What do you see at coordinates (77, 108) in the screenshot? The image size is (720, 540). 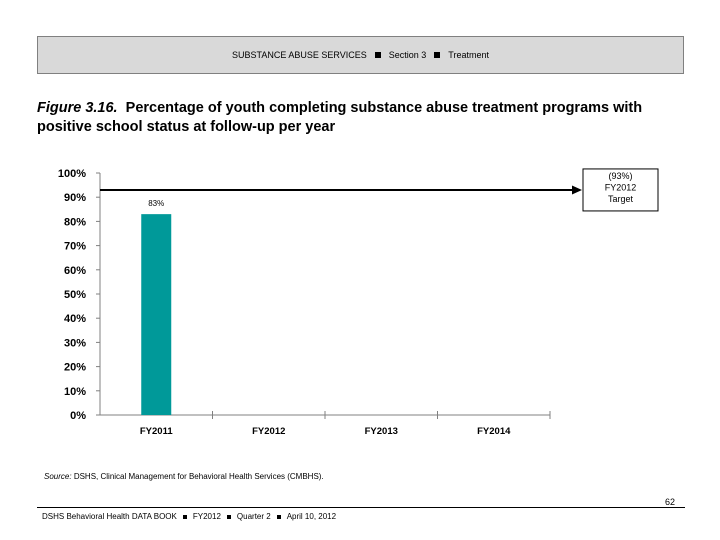 I see `figure-label: Figure 3.16.` at bounding box center [77, 108].